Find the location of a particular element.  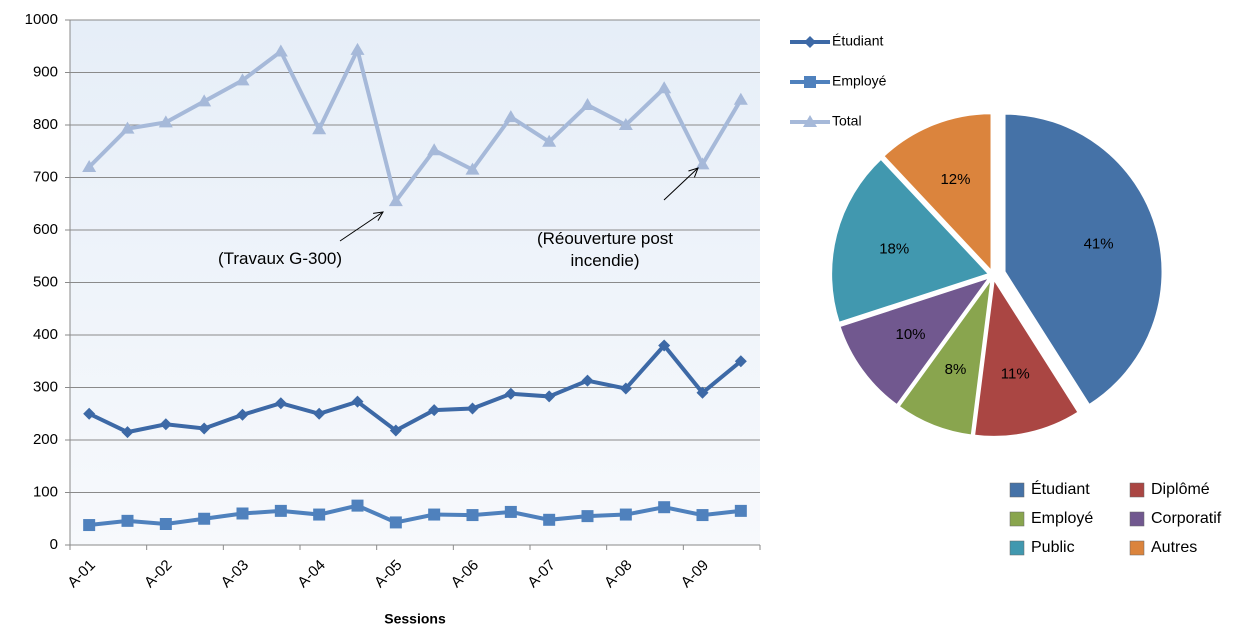

pie-label: 41% is located at coordinates (1099, 243).